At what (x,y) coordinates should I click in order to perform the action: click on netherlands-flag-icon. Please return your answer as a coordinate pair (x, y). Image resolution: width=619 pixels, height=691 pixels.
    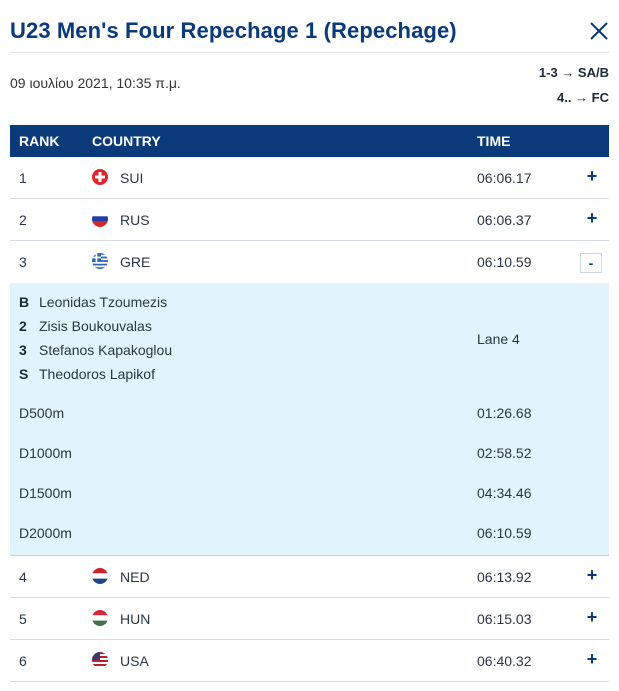
    Looking at the image, I should click on (100, 576).